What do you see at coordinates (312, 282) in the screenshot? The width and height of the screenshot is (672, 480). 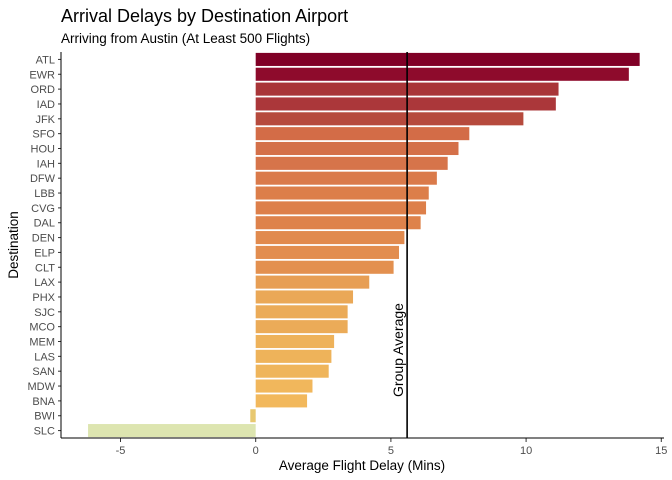 I see `bar-lax` at bounding box center [312, 282].